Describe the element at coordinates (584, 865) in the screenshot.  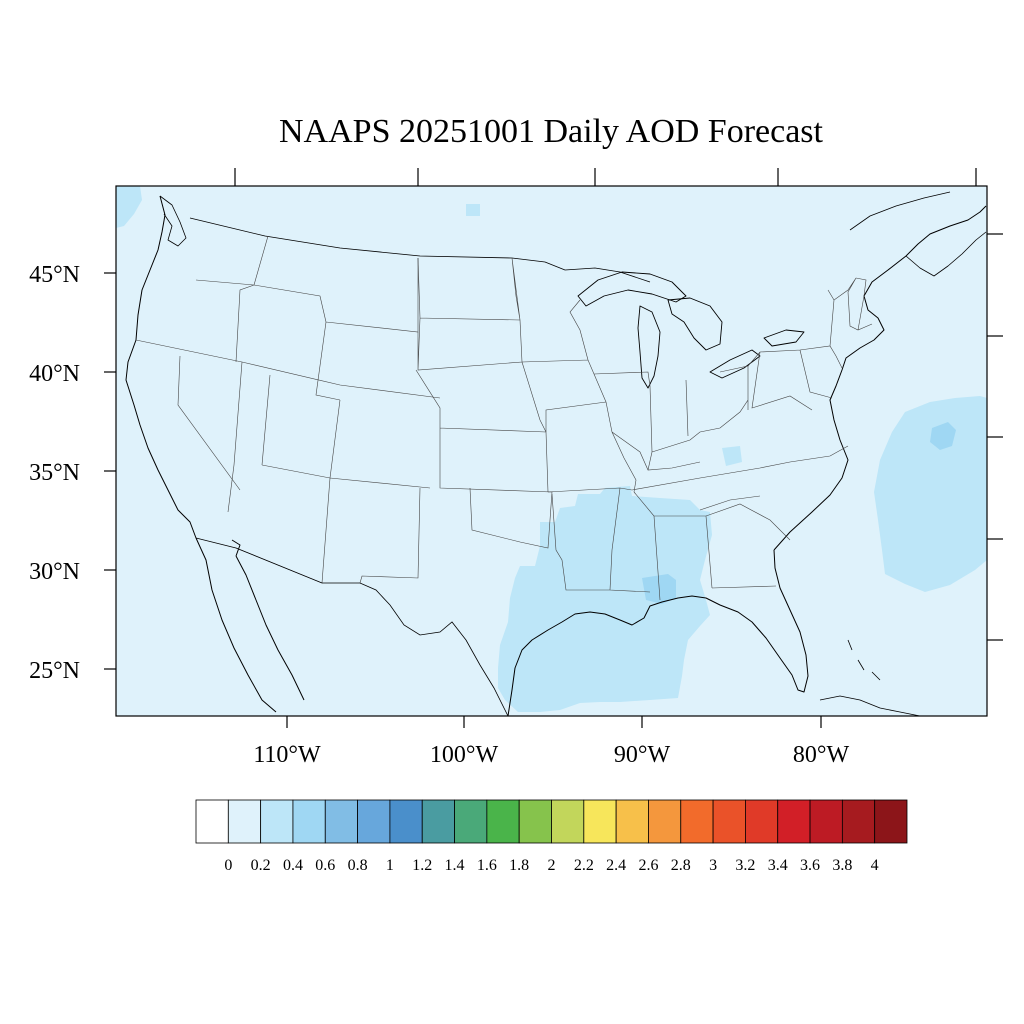
I see `colorbar-tick-label: 2.2` at that location.